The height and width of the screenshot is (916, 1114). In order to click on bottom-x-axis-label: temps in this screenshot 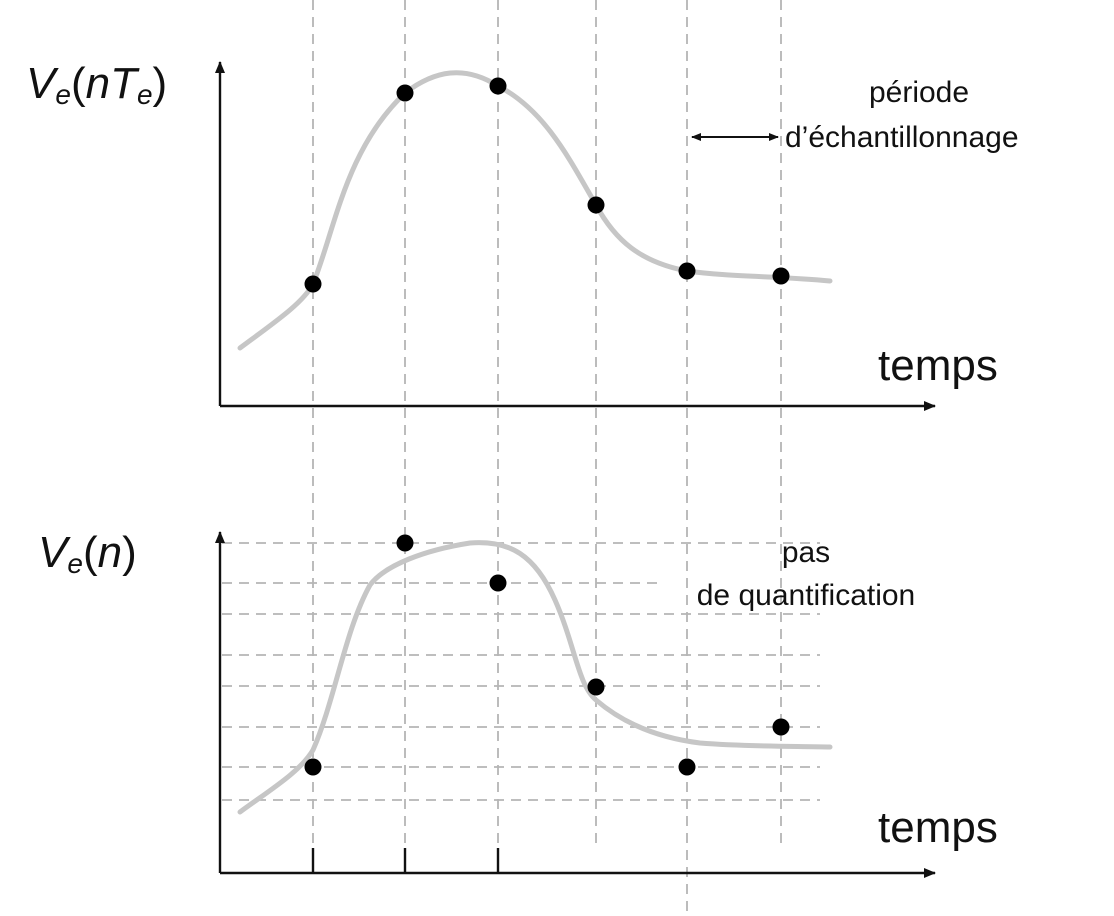, I will do `click(938, 827)`.